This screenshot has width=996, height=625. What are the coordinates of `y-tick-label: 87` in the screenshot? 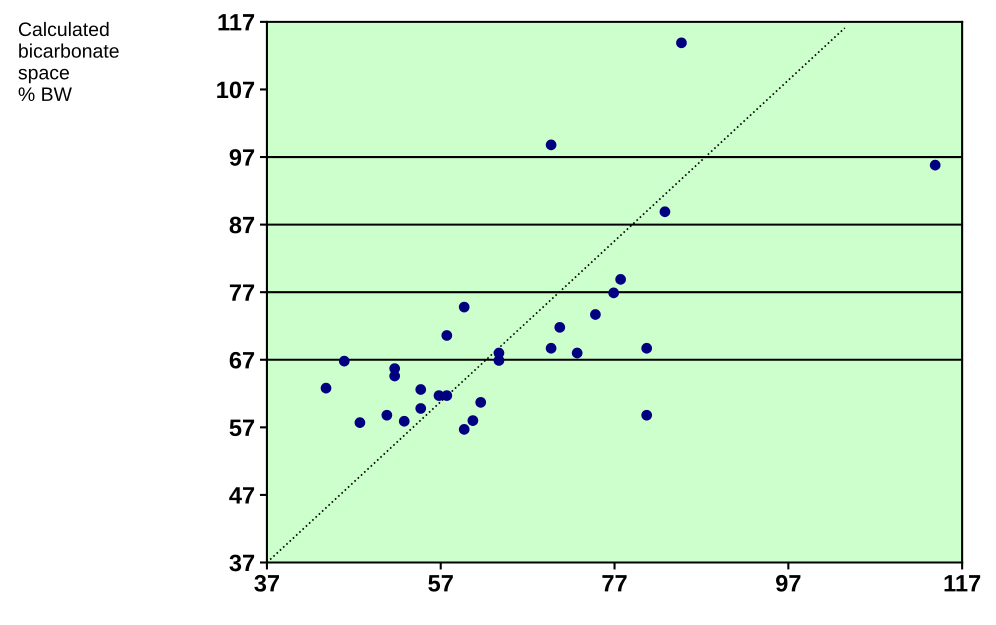 It's located at (242, 225).